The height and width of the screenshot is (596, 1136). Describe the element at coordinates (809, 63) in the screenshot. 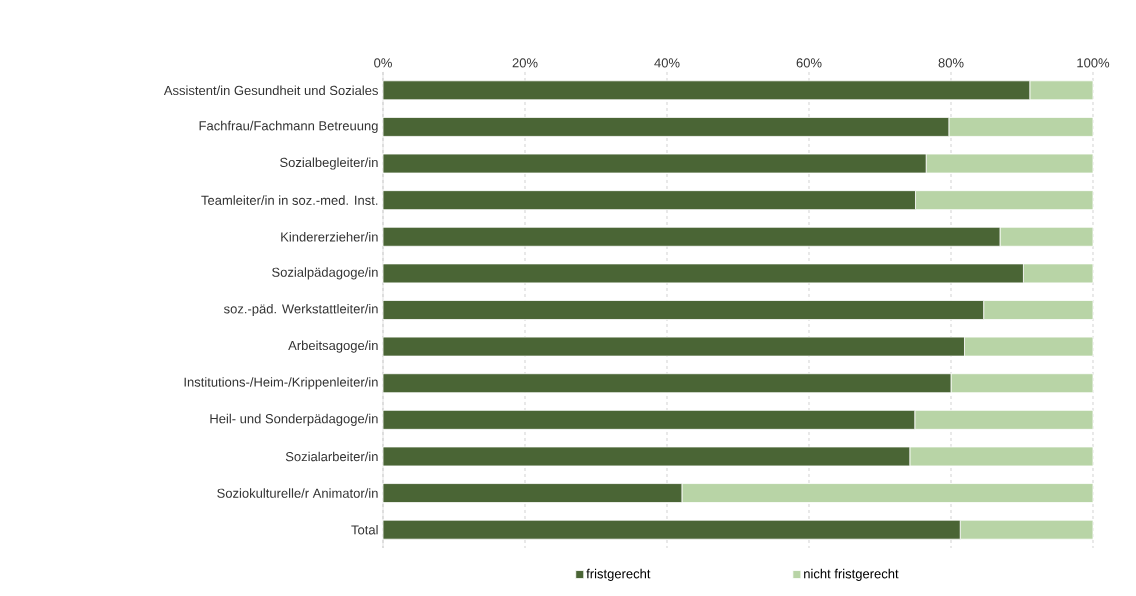

I see `x-tick-label: 60%` at that location.